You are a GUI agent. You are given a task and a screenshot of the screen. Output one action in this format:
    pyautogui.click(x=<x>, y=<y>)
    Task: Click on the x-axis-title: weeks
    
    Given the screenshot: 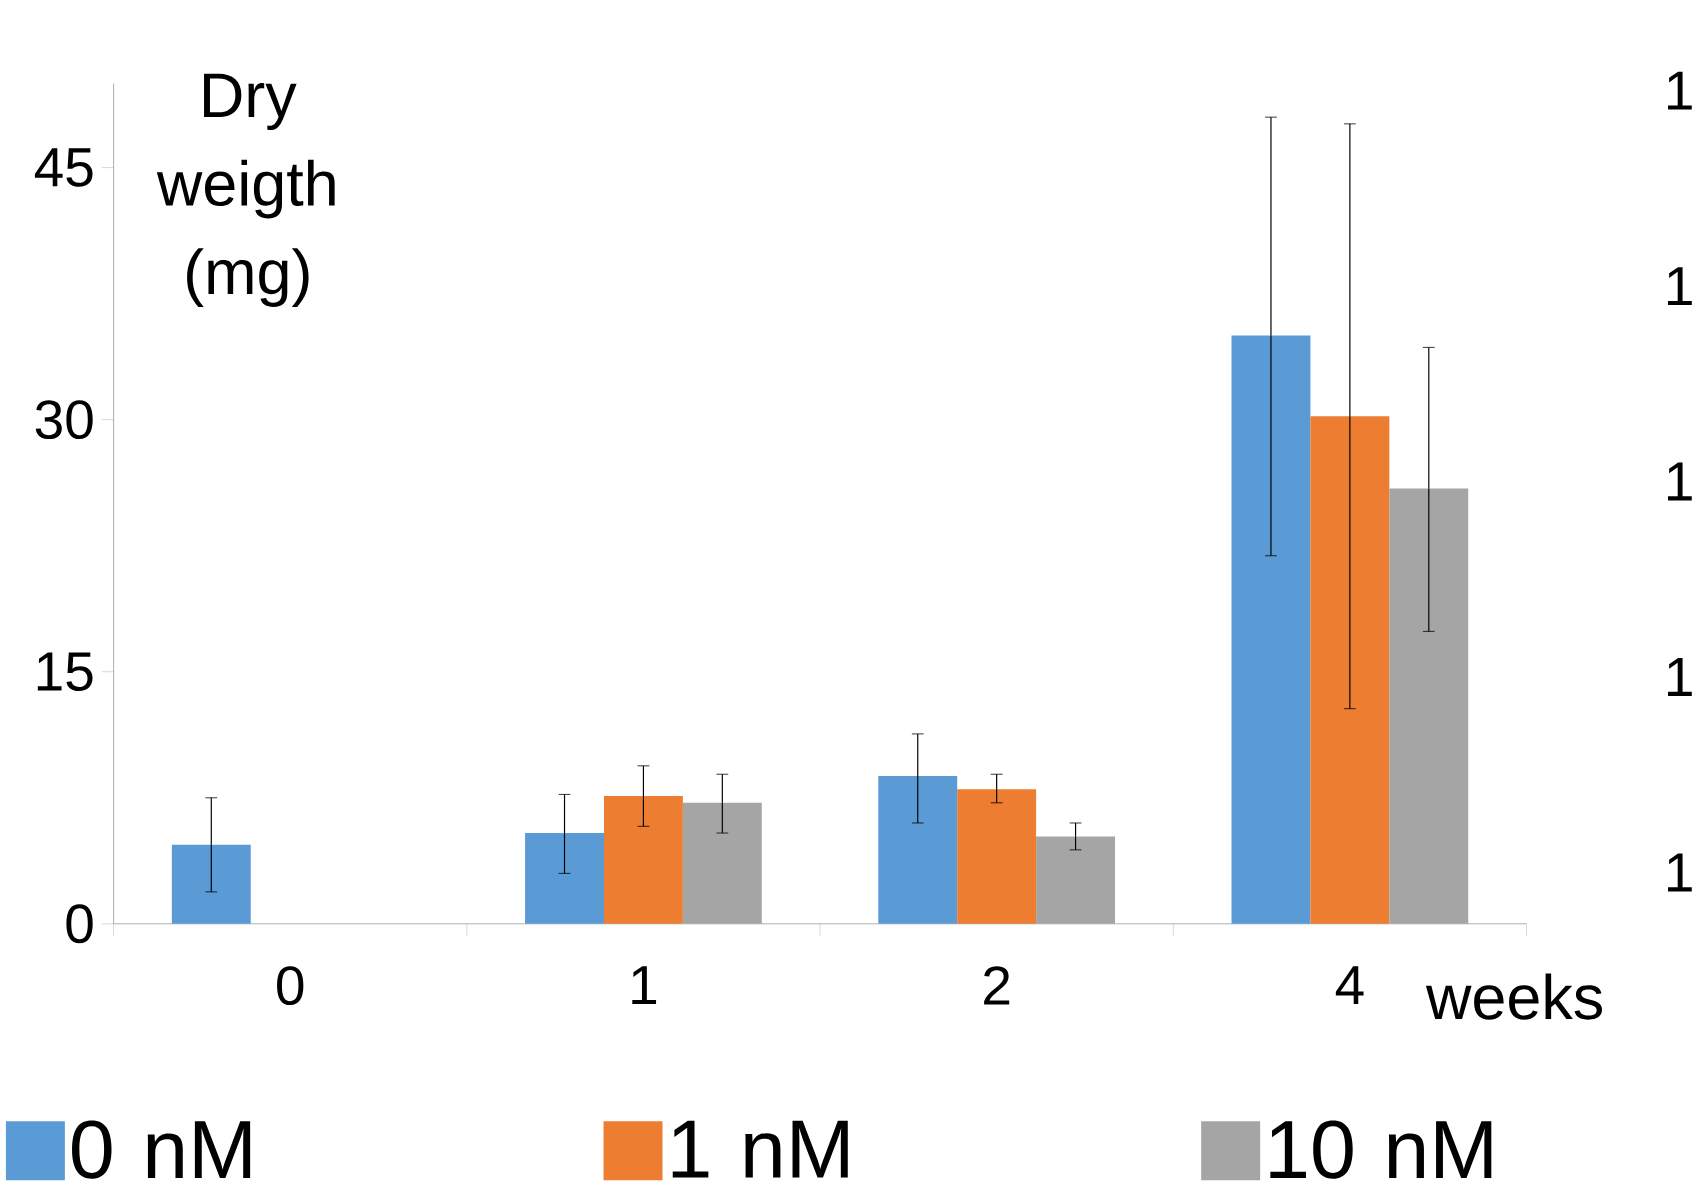 What is the action you would take?
    pyautogui.click(x=1513, y=996)
    